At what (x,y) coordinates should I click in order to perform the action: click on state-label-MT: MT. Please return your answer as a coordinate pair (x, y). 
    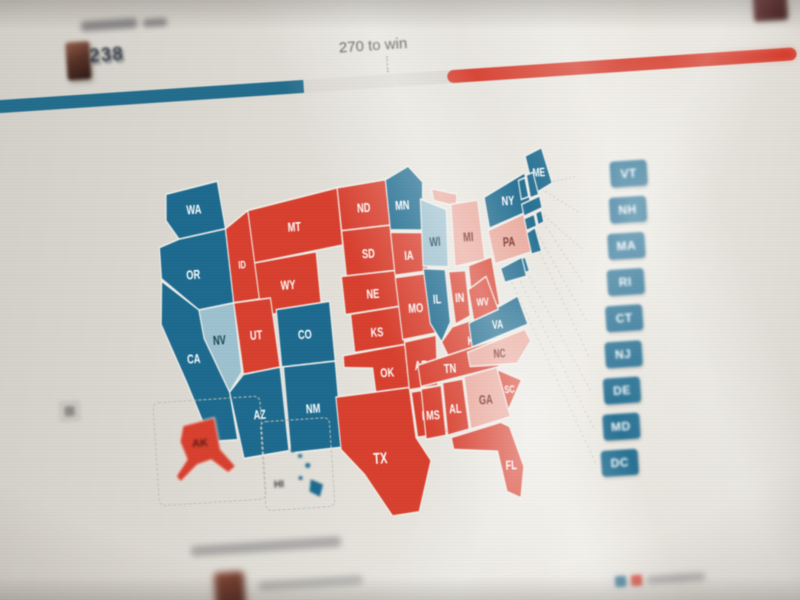
    Looking at the image, I should click on (294, 228).